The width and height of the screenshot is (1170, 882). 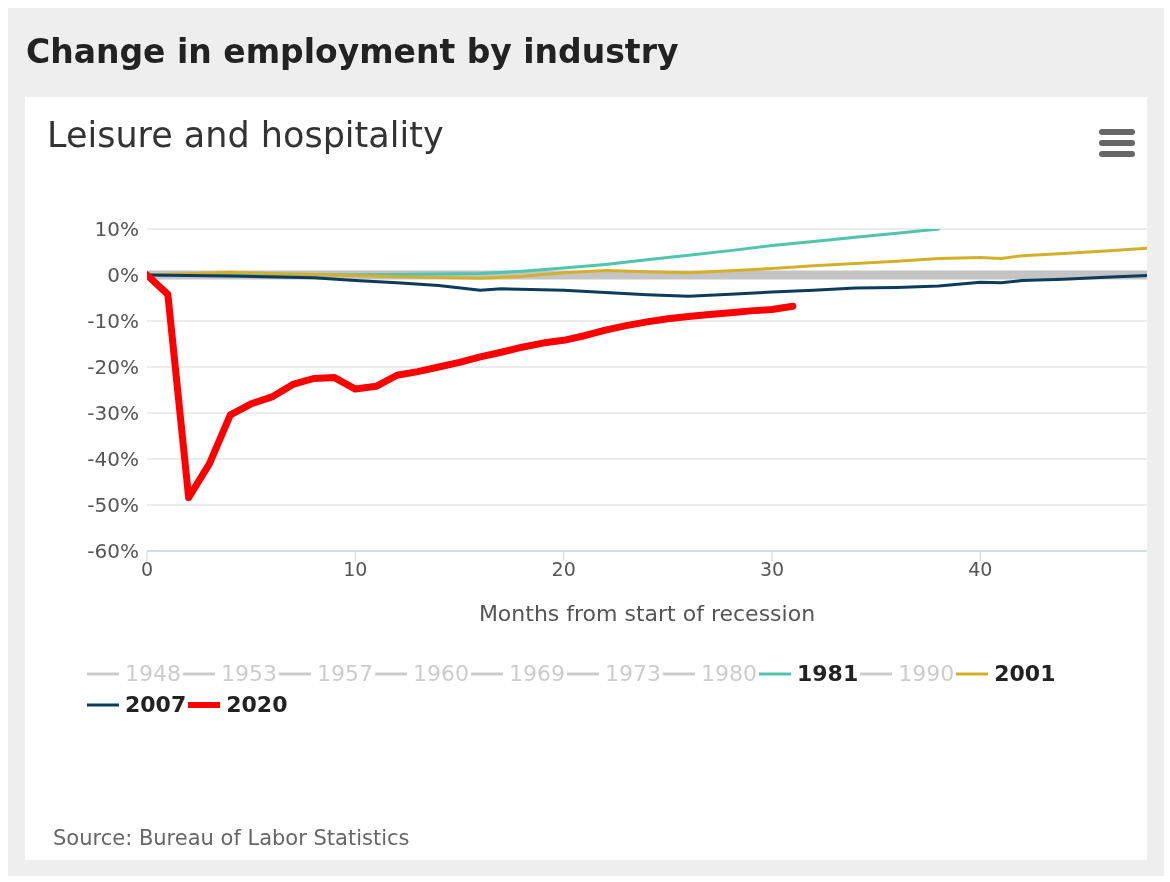 What do you see at coordinates (772, 569) in the screenshot?
I see `x-tick-label: 30` at bounding box center [772, 569].